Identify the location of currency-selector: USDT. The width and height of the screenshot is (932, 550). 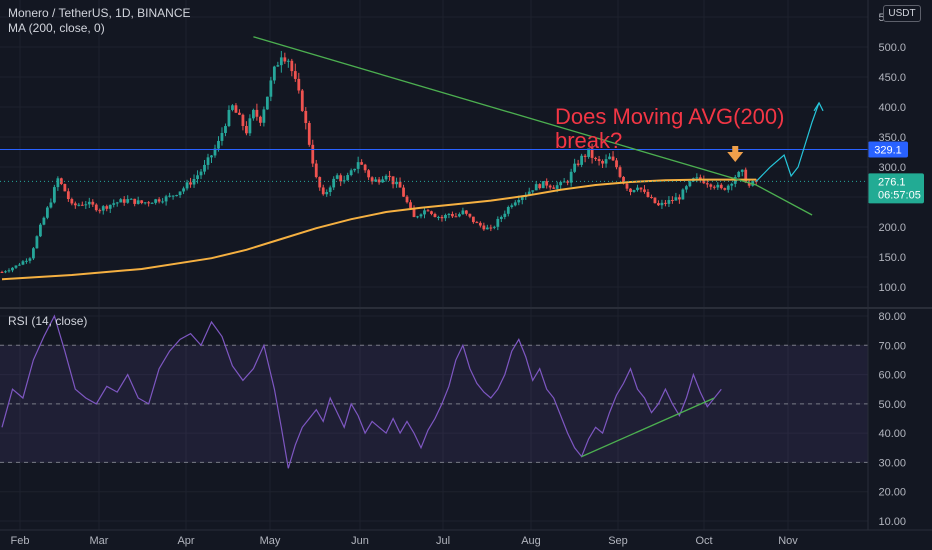
(902, 13).